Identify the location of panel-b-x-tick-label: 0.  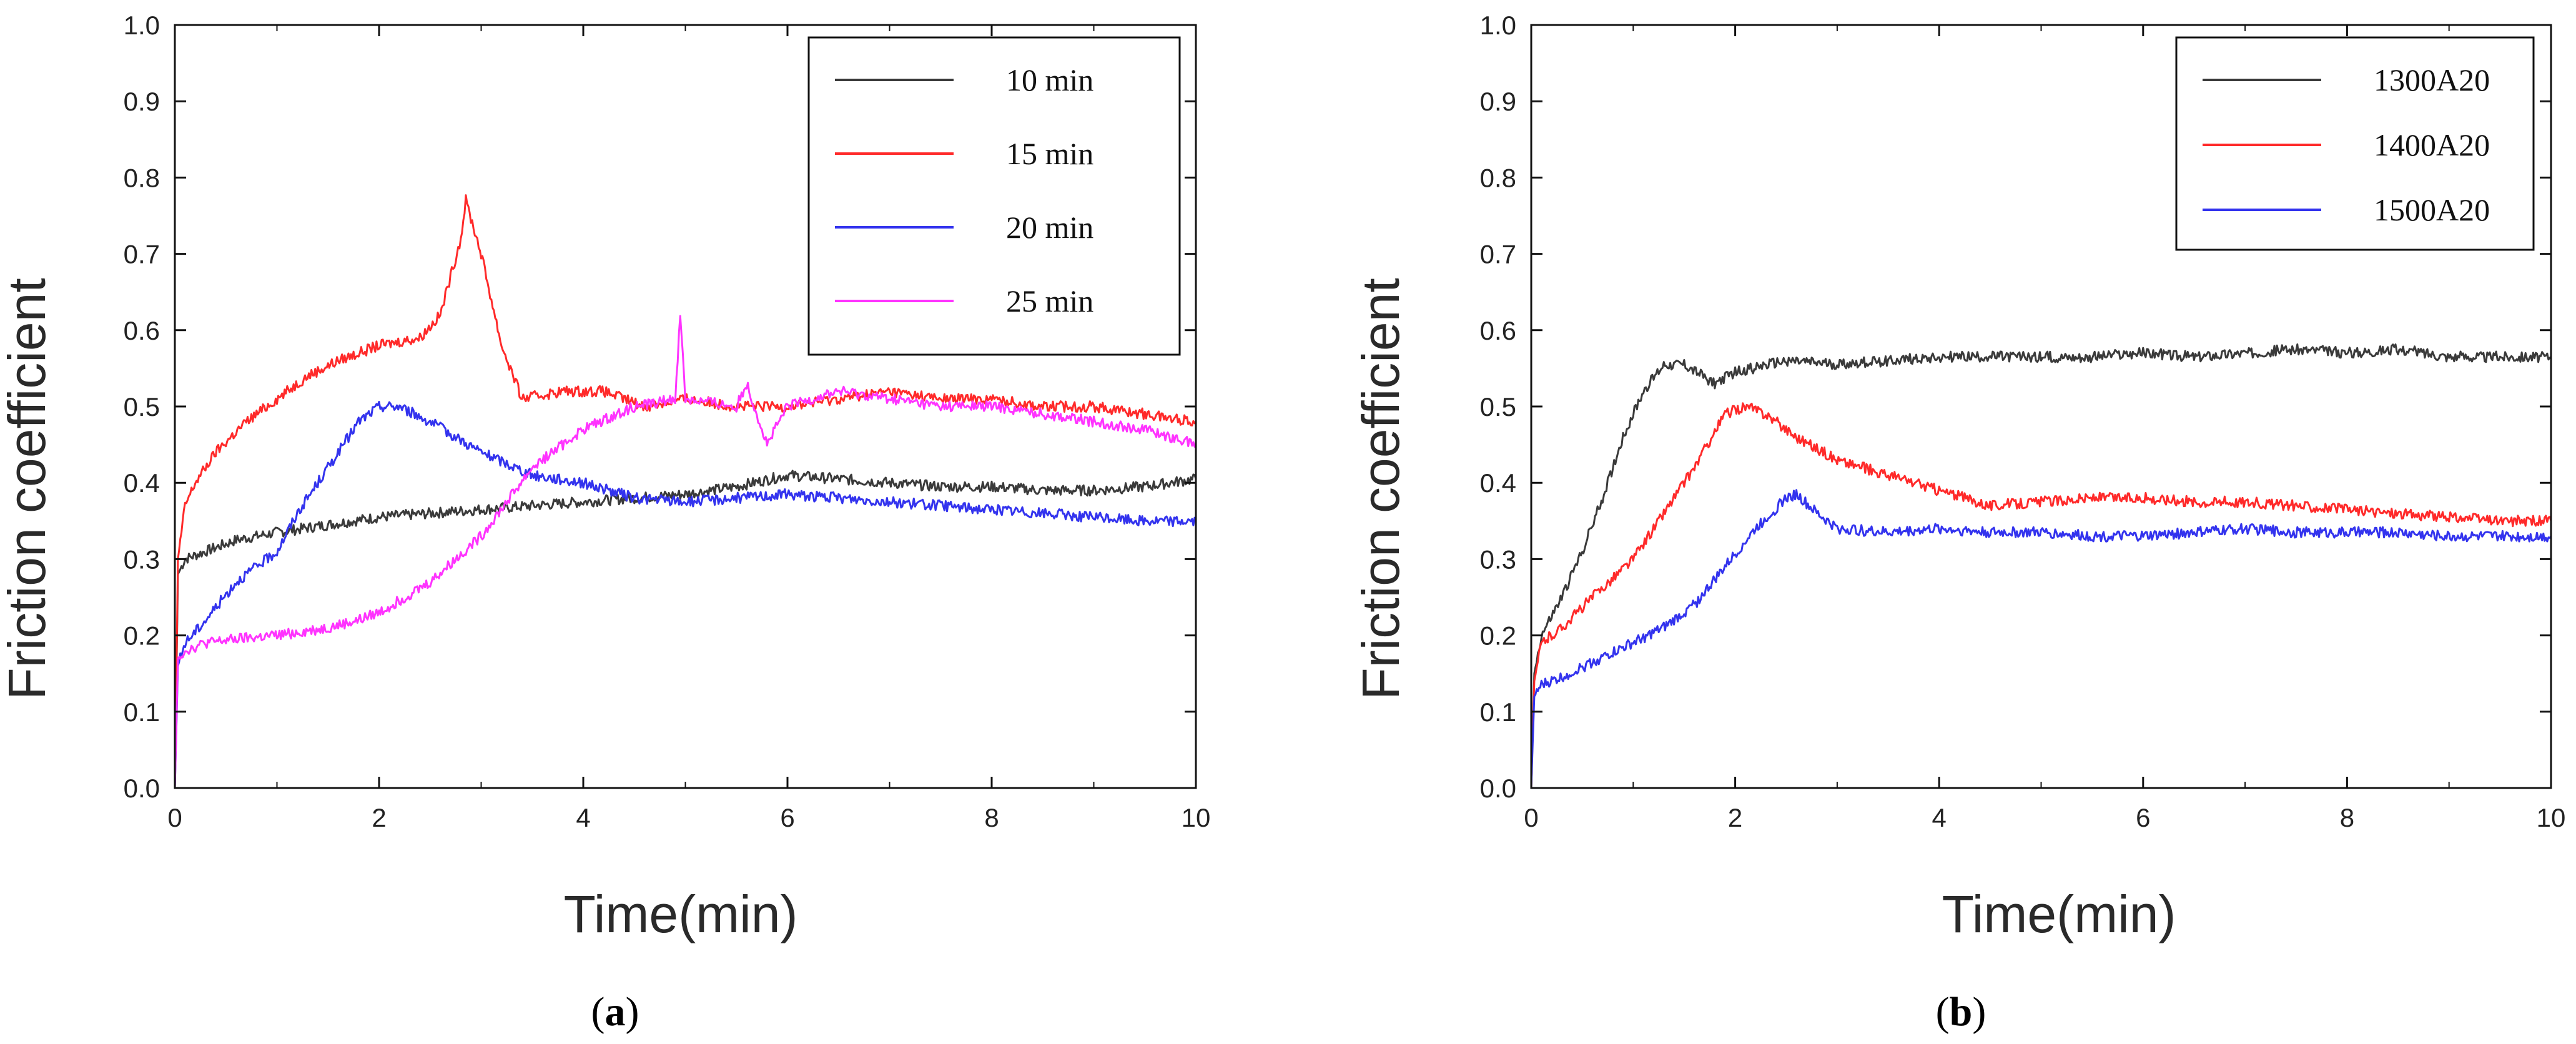
(1531, 817).